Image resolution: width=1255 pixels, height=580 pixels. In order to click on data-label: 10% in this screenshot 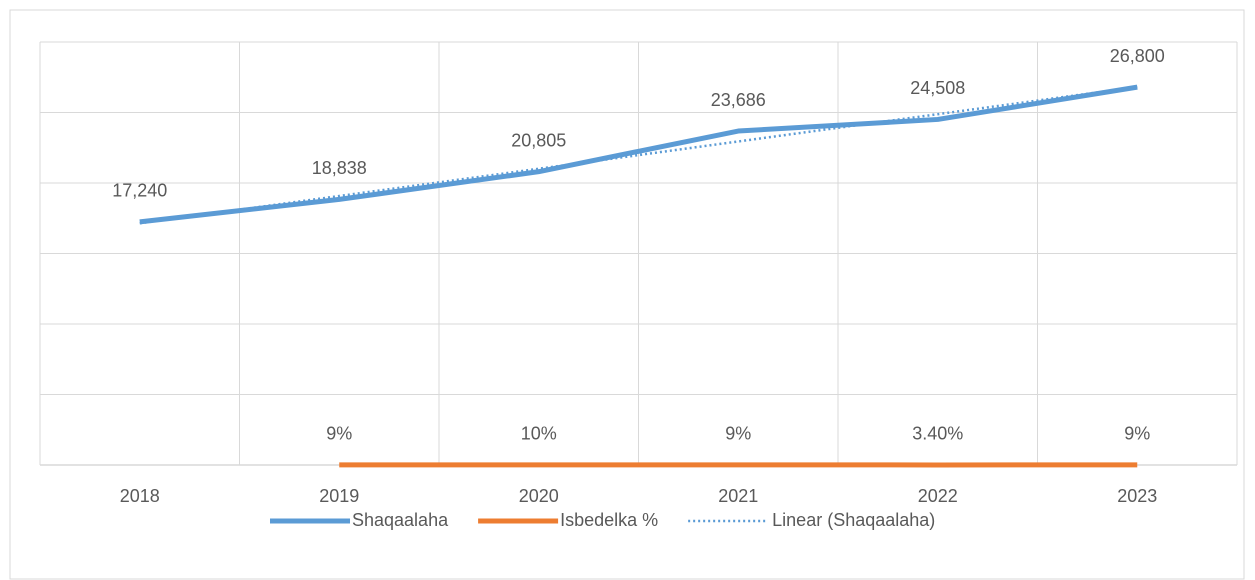, I will do `click(539, 434)`.